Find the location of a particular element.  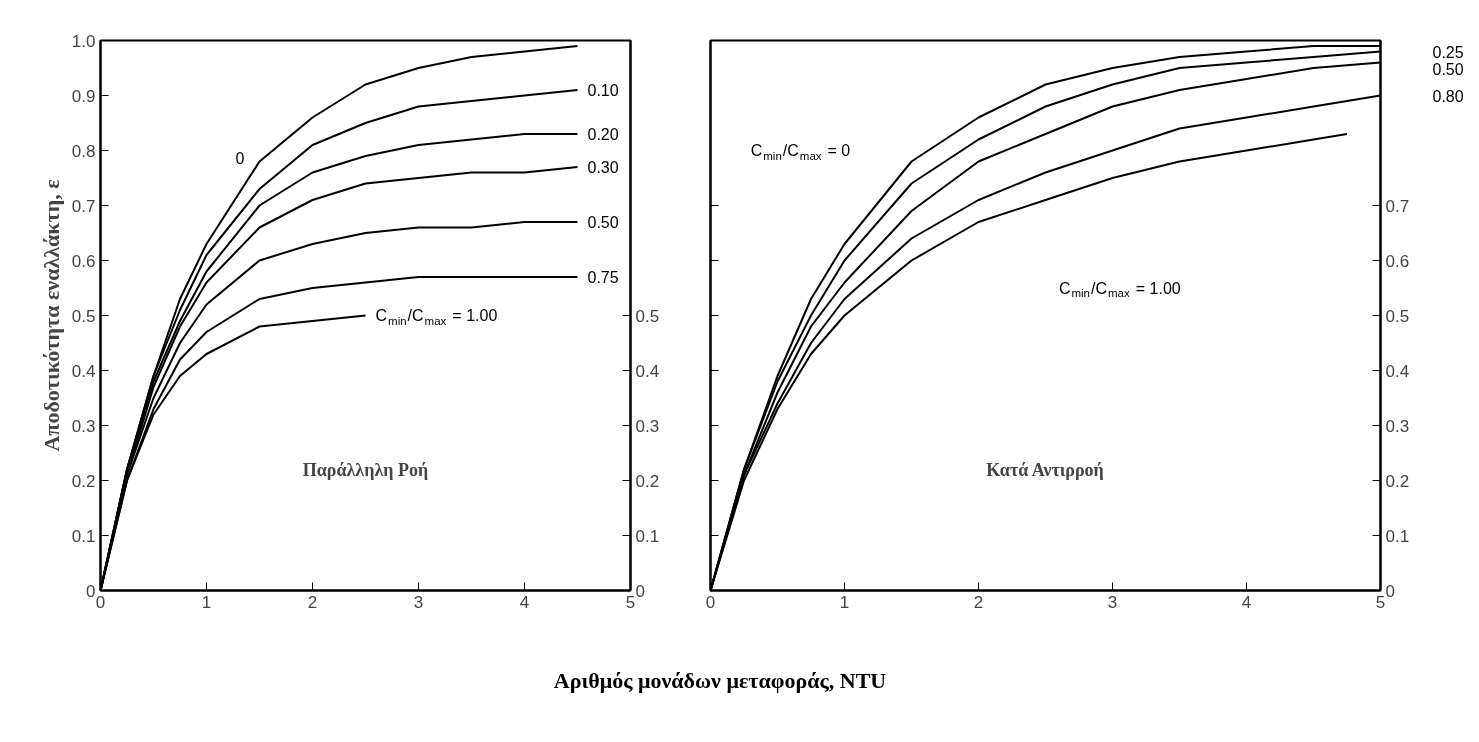

text: 0.50 is located at coordinates (1448, 69).